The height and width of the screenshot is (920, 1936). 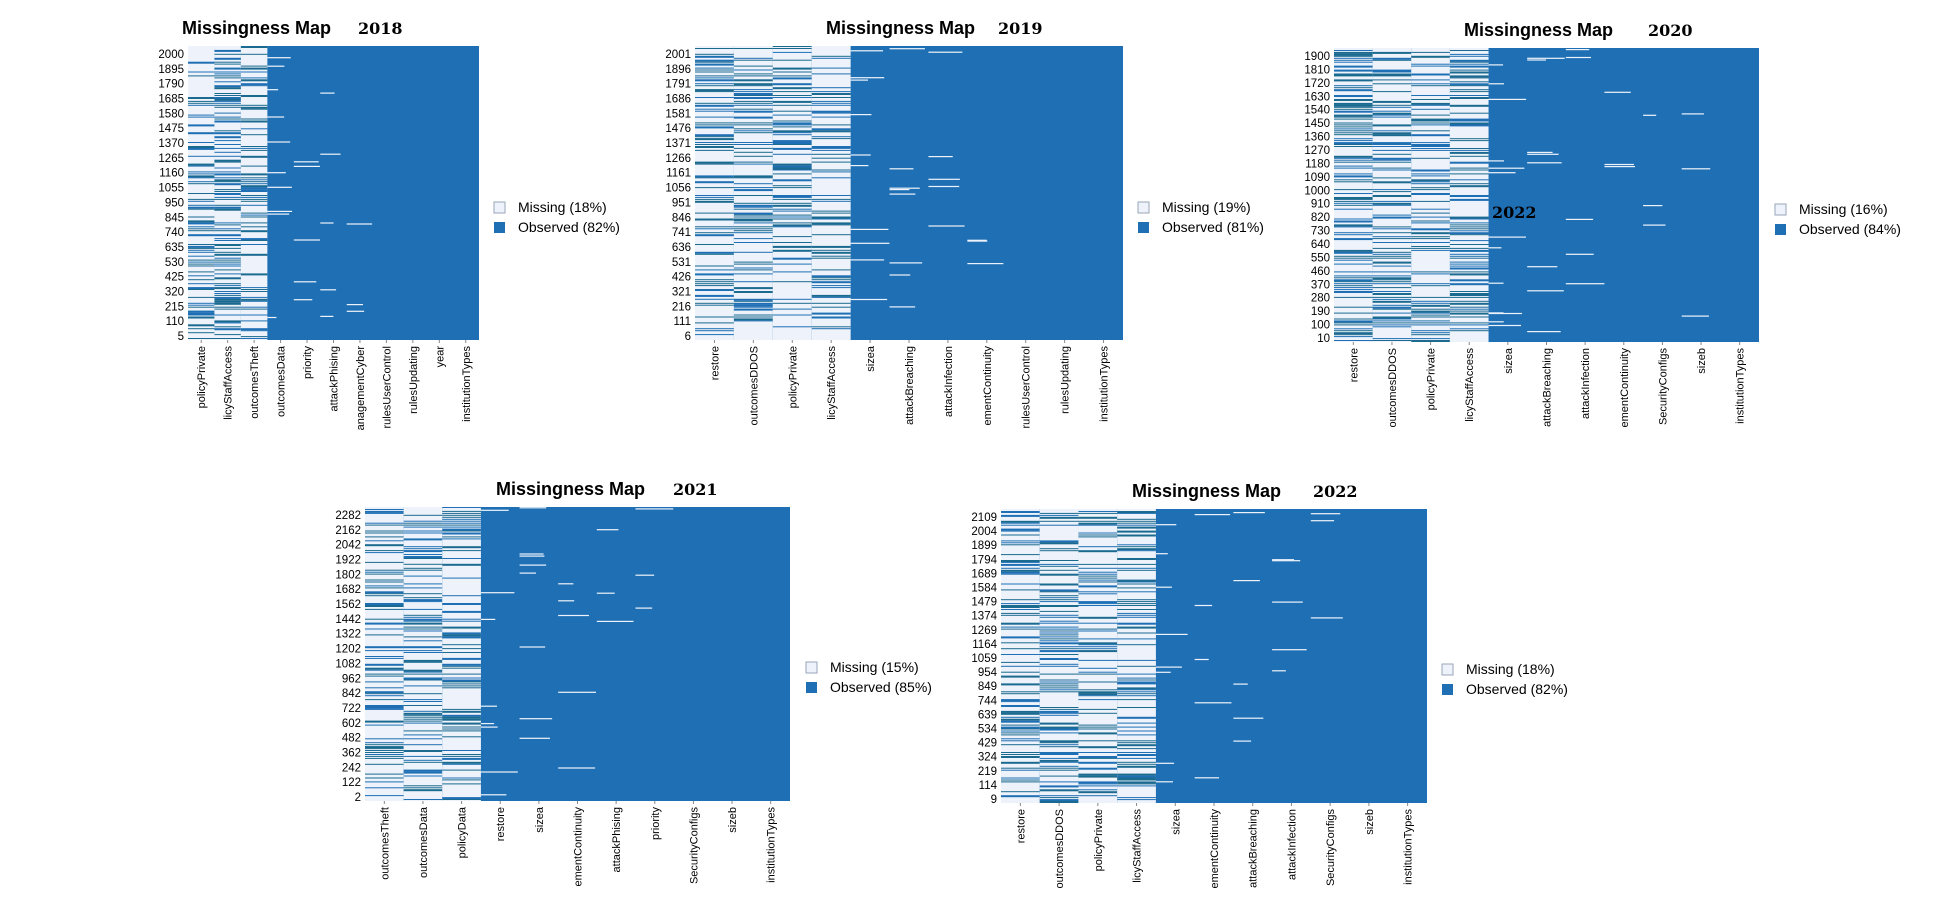 What do you see at coordinates (987, 687) in the screenshot?
I see `y-tick-label: 849` at bounding box center [987, 687].